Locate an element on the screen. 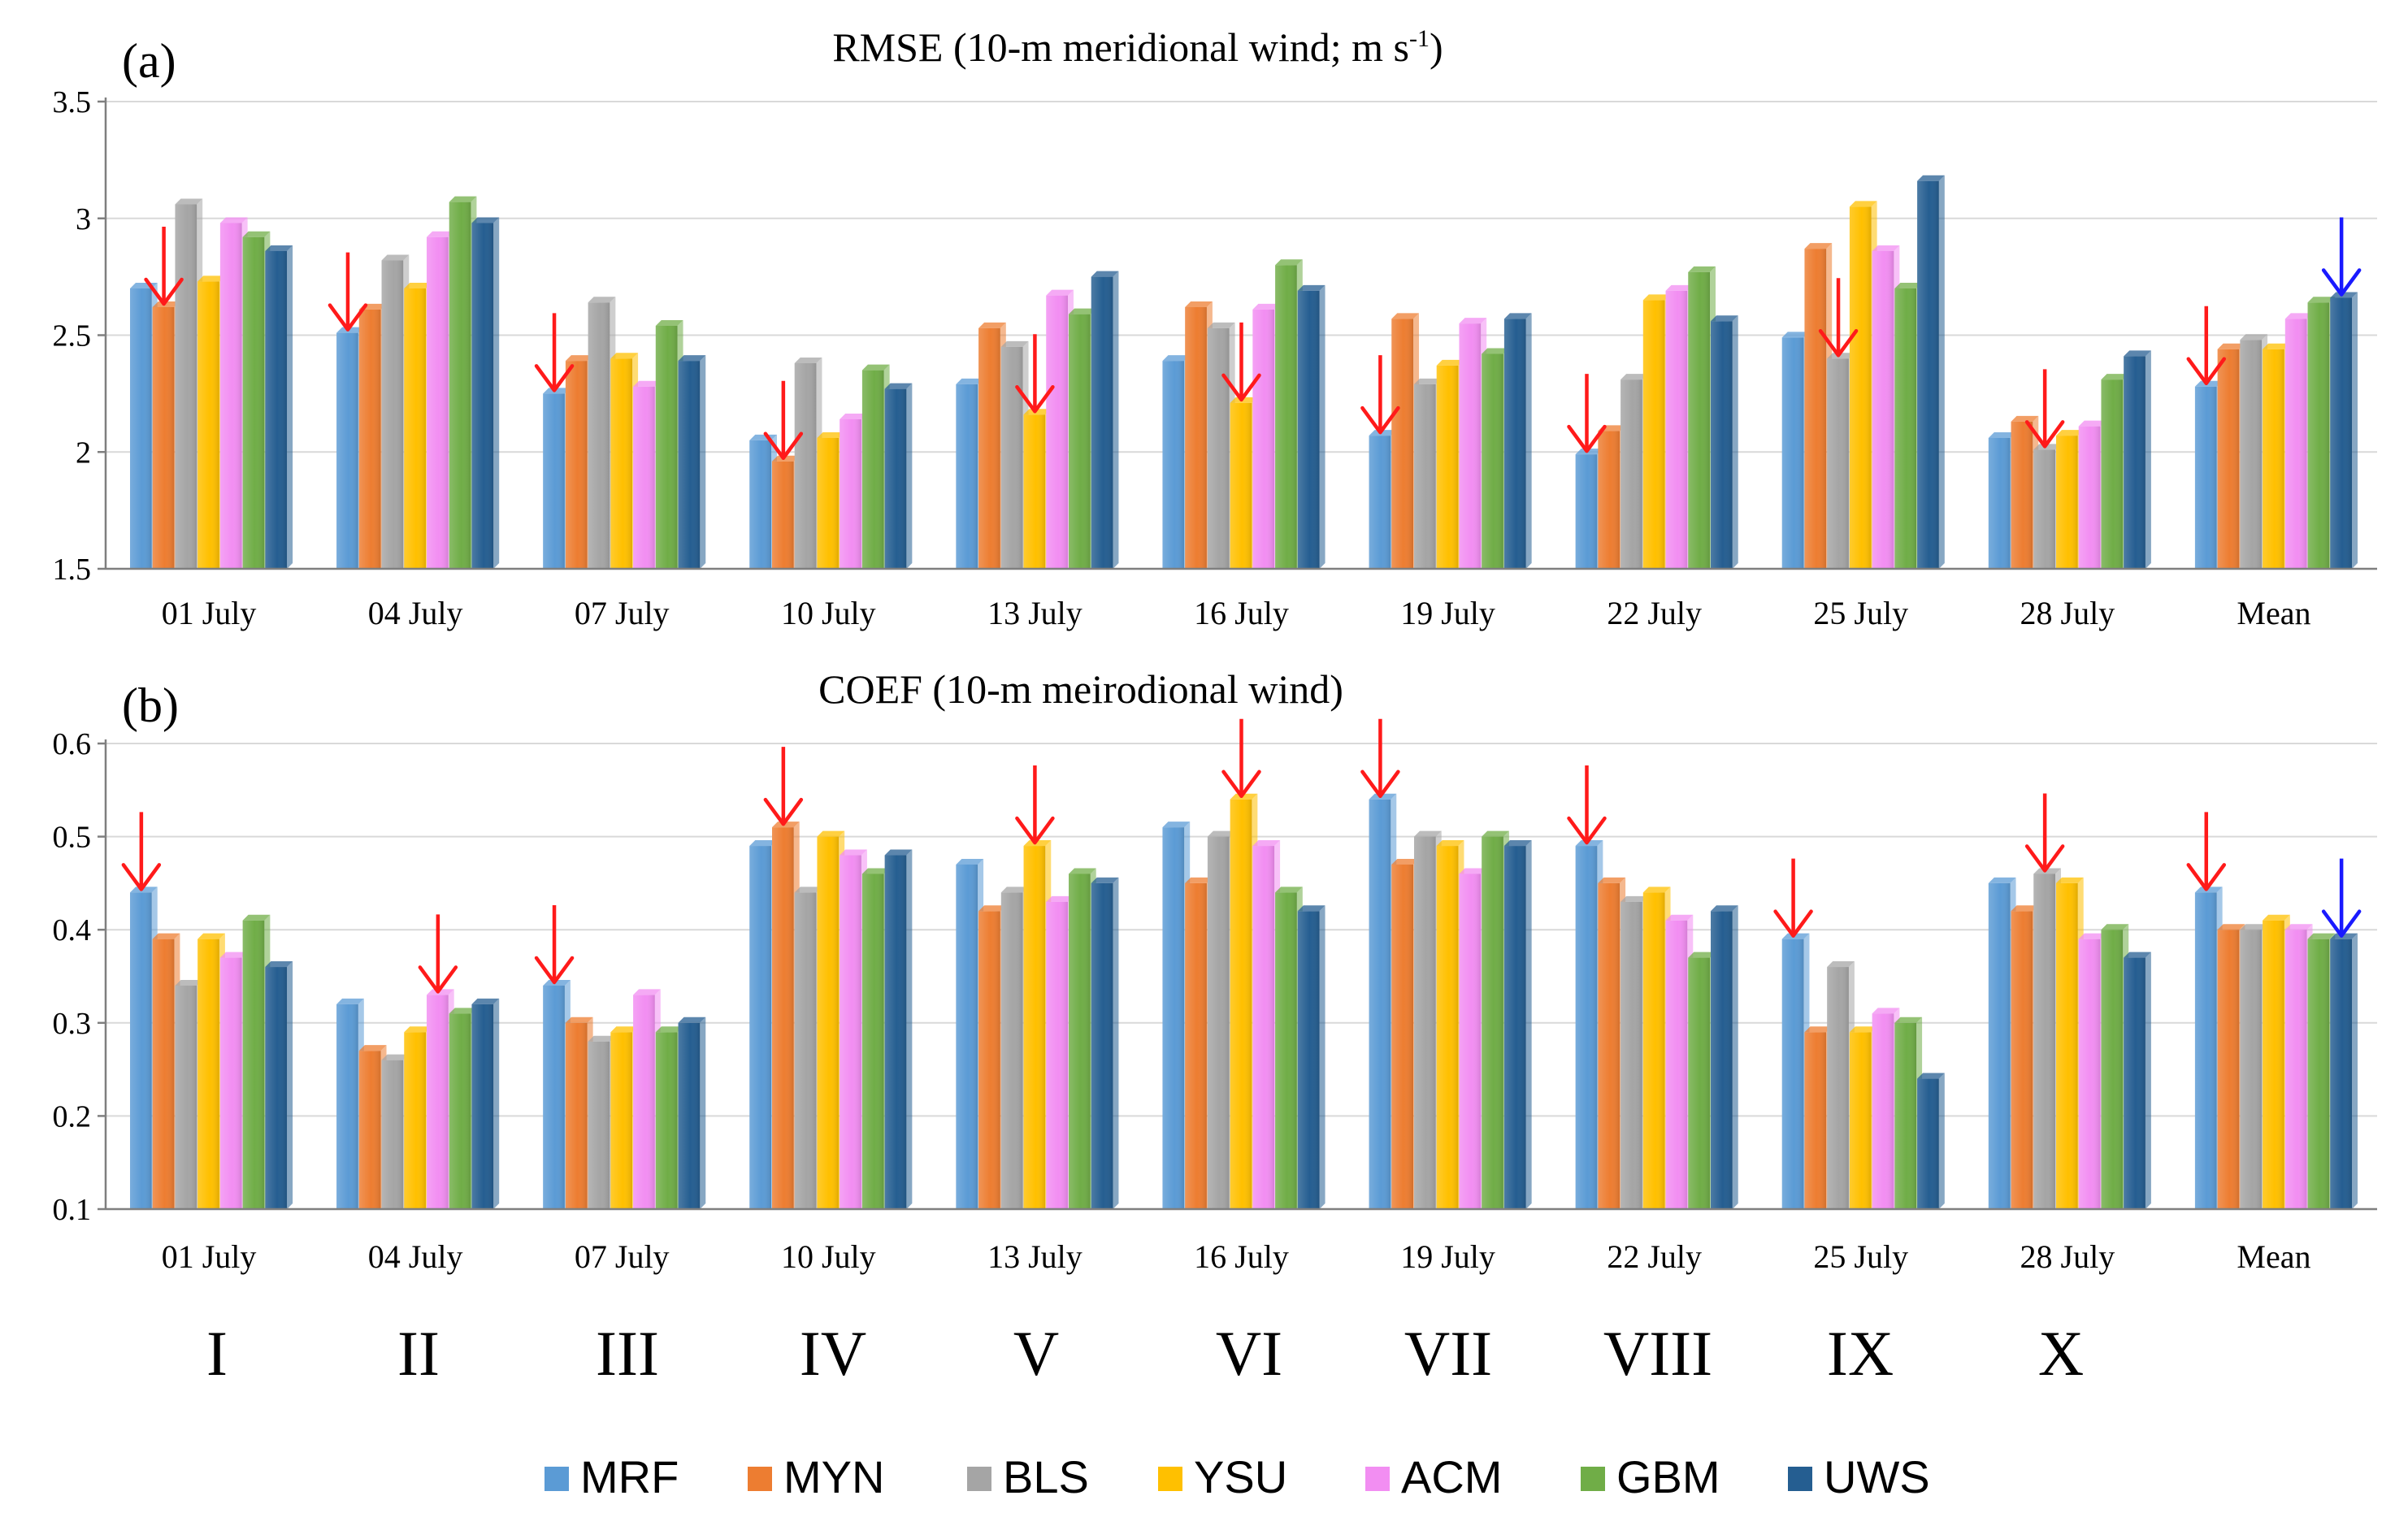 This screenshot has width=2408, height=1526. legend-swatch is located at coordinates (1377, 1479).